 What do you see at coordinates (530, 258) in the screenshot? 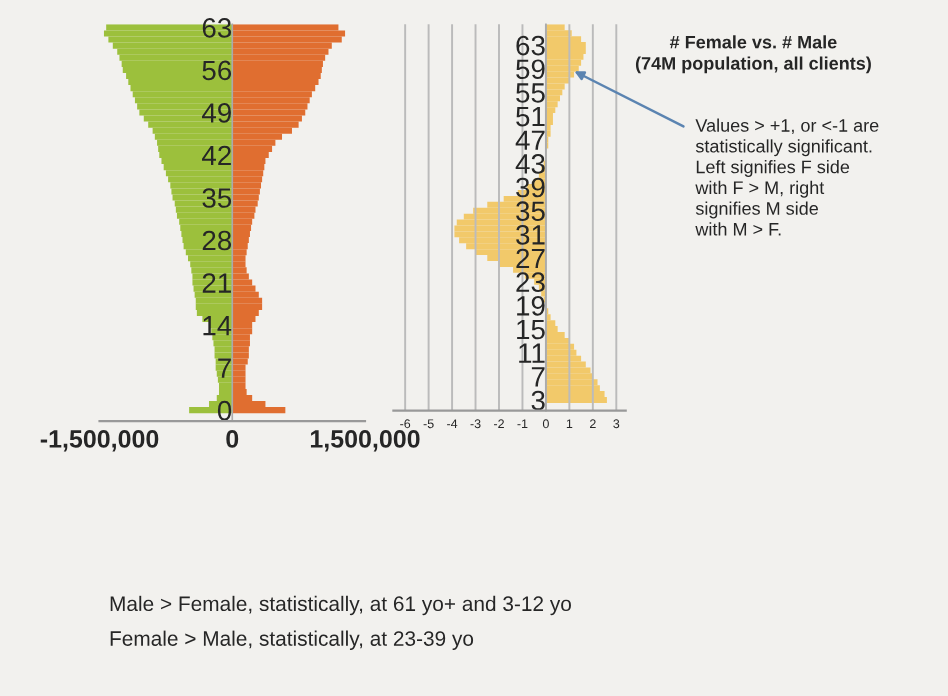
I see `y-tick-label: 27` at bounding box center [530, 258].